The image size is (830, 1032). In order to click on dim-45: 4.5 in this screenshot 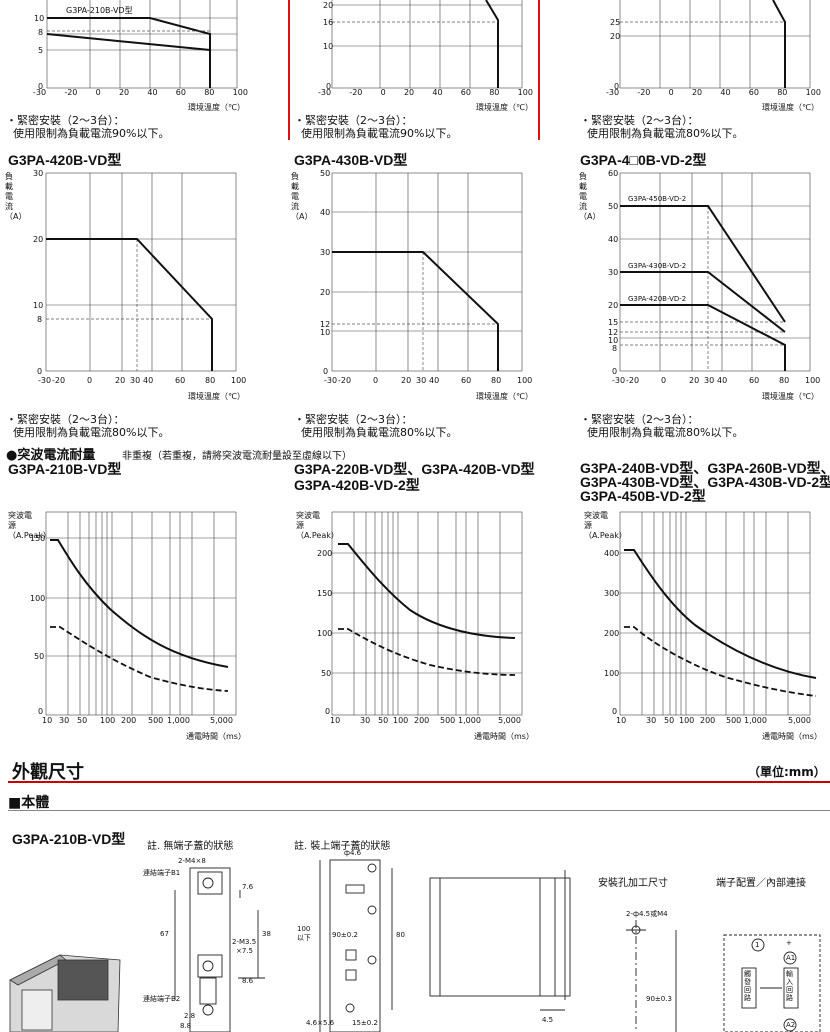, I will do `click(548, 1020)`.